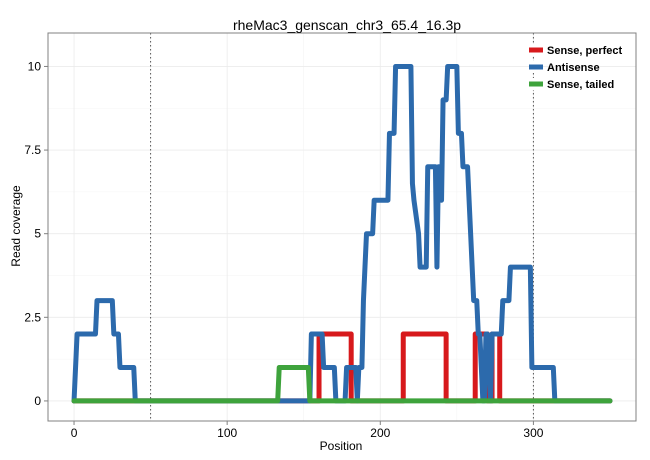 Image resolution: width=650 pixels, height=460 pixels. I want to click on y-tick-label: 5, so click(37, 234).